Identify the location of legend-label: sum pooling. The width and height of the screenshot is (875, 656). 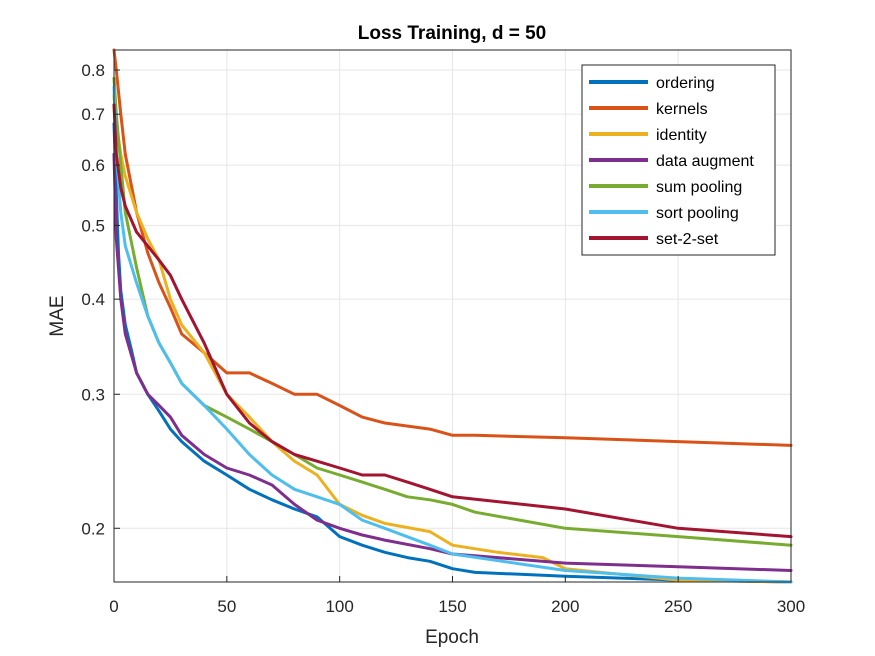
(699, 187).